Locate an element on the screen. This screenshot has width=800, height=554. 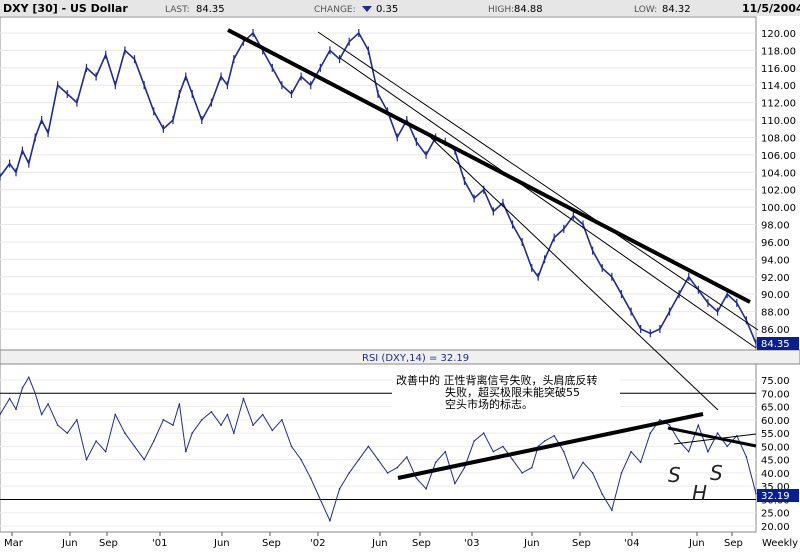
price-badge-value: 84.35 is located at coordinates (775, 344).